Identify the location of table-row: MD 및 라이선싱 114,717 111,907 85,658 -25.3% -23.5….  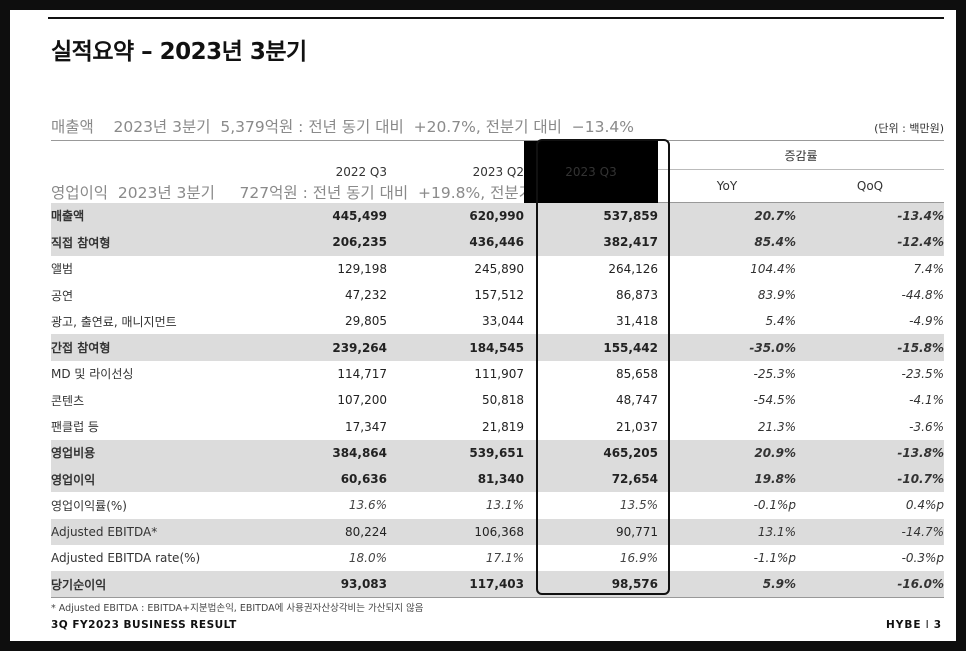
(497, 374).